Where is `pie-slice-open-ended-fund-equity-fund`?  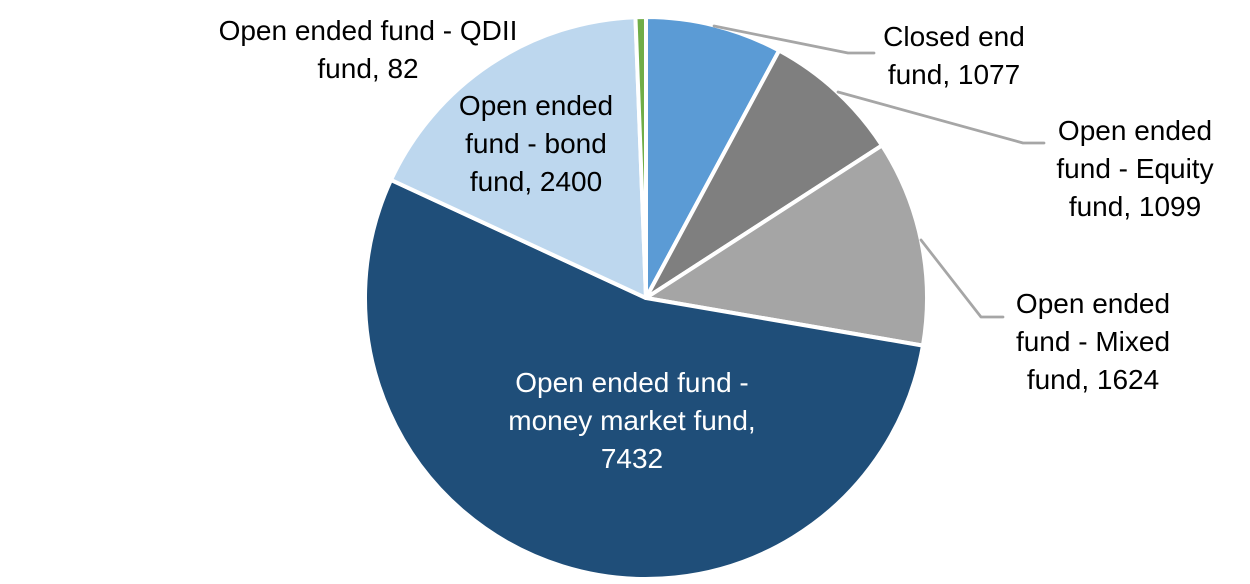 pie-slice-open-ended-fund-equity-fund is located at coordinates (764, 174).